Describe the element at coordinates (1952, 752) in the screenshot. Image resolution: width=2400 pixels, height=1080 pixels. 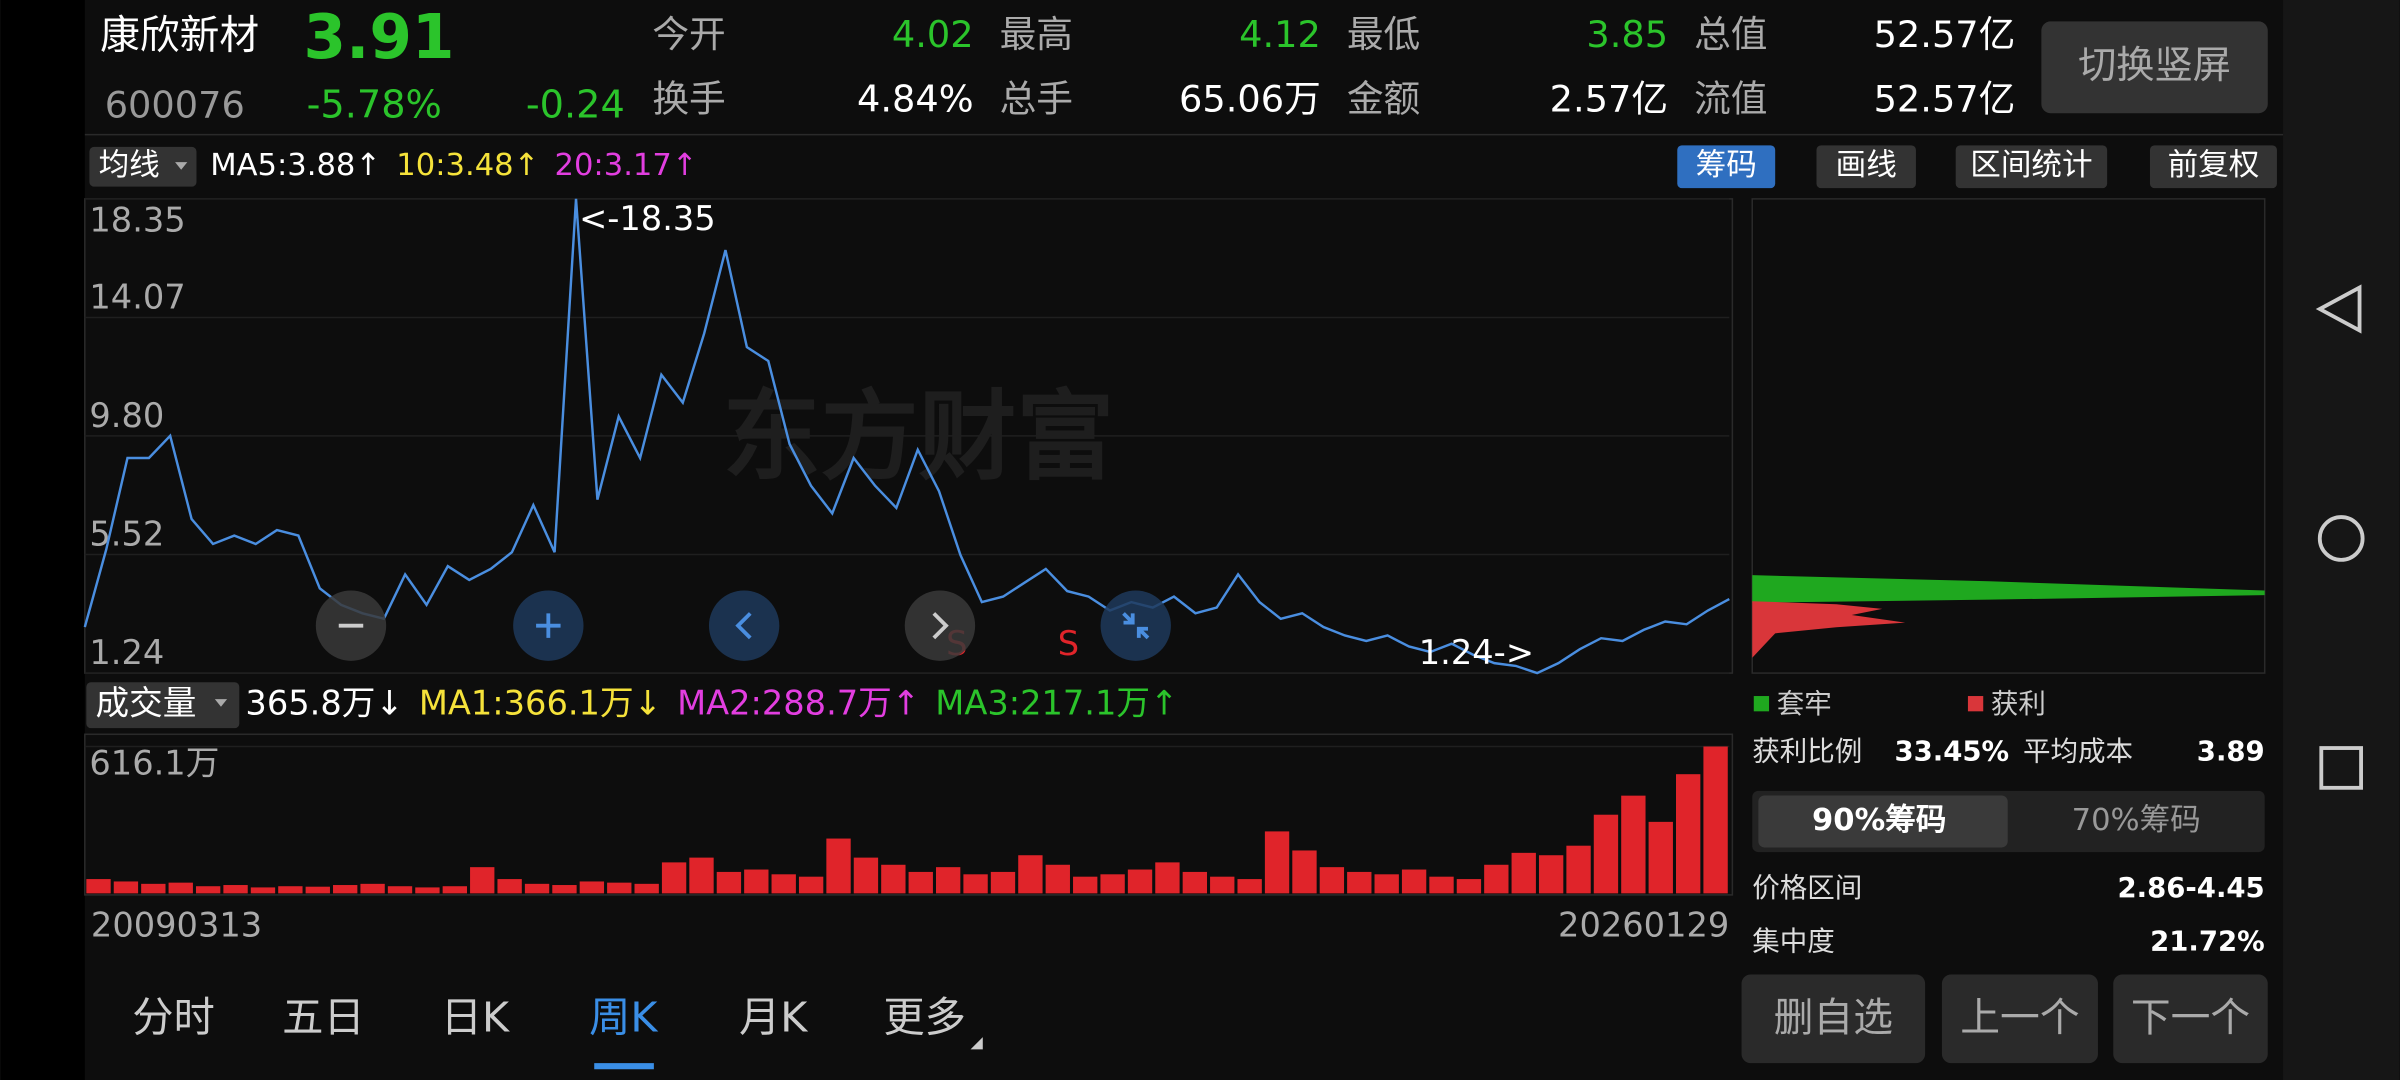
I see `profit: 33.45%` at that location.